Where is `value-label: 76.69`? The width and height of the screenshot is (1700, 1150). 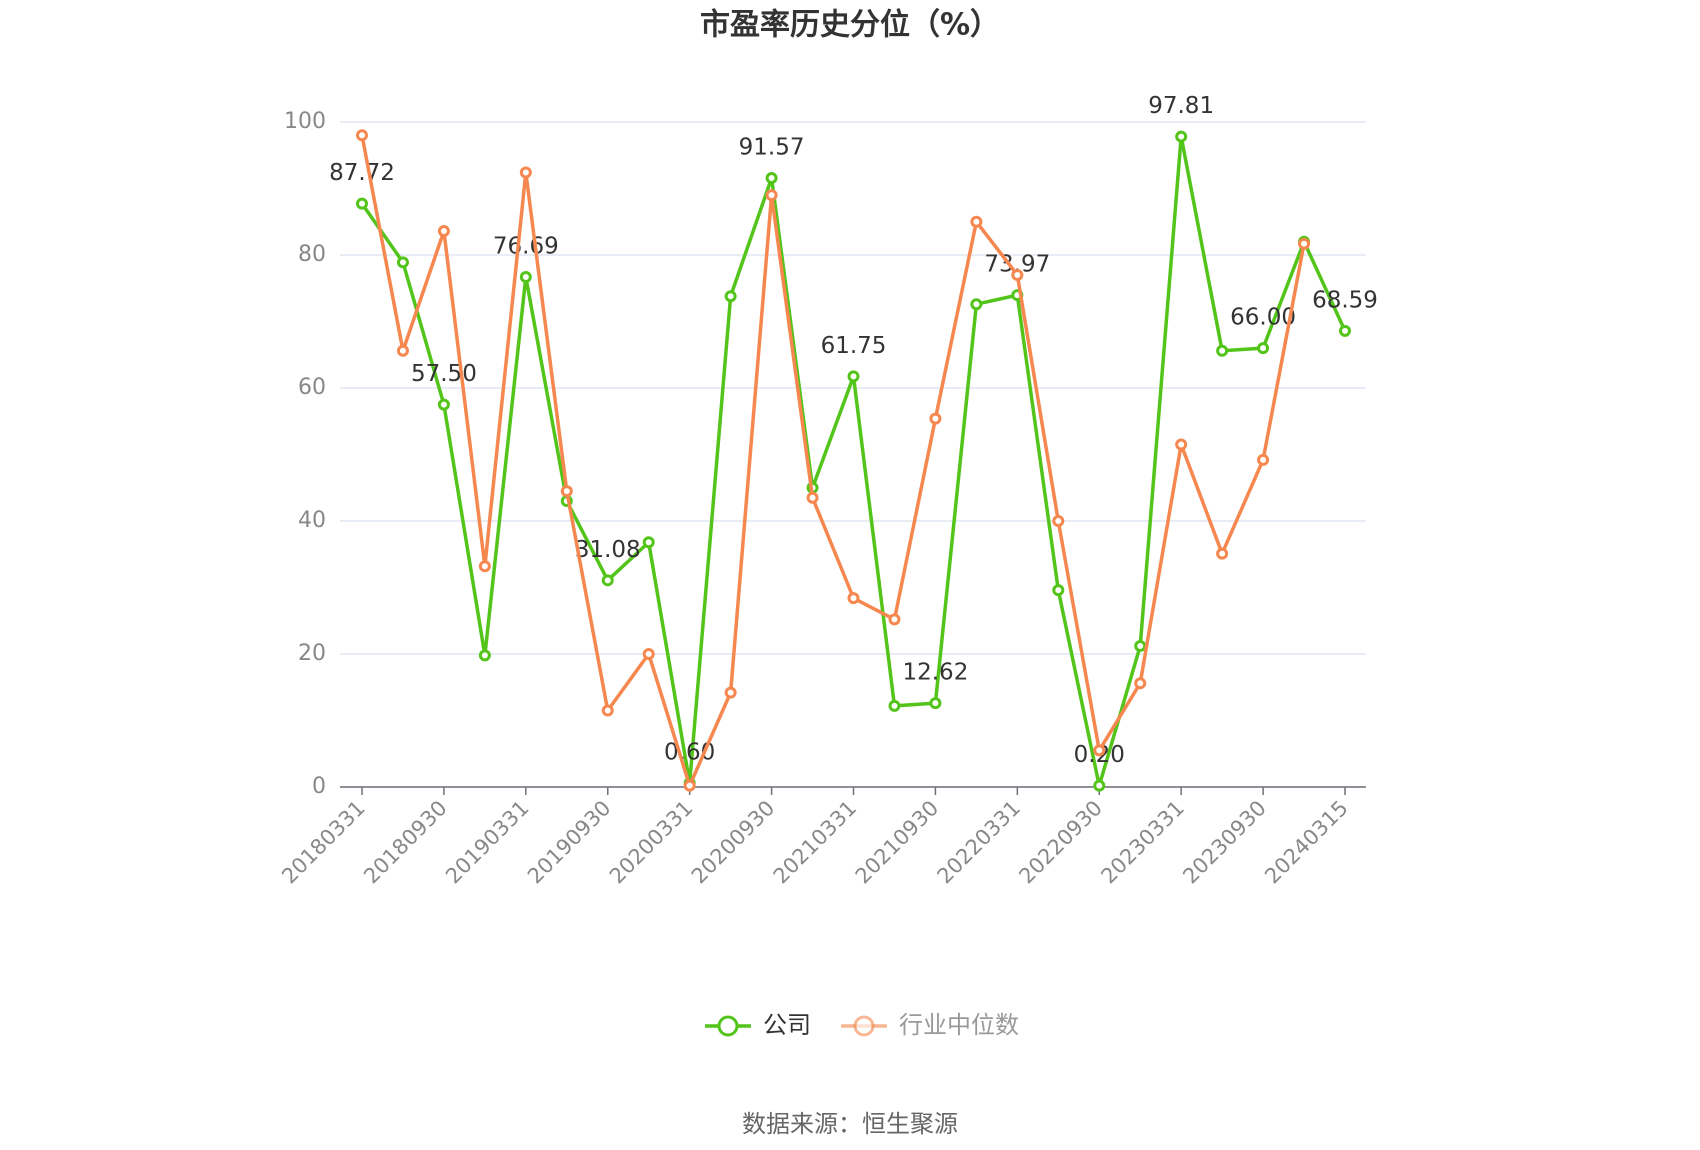
value-label: 76.69 is located at coordinates (526, 247).